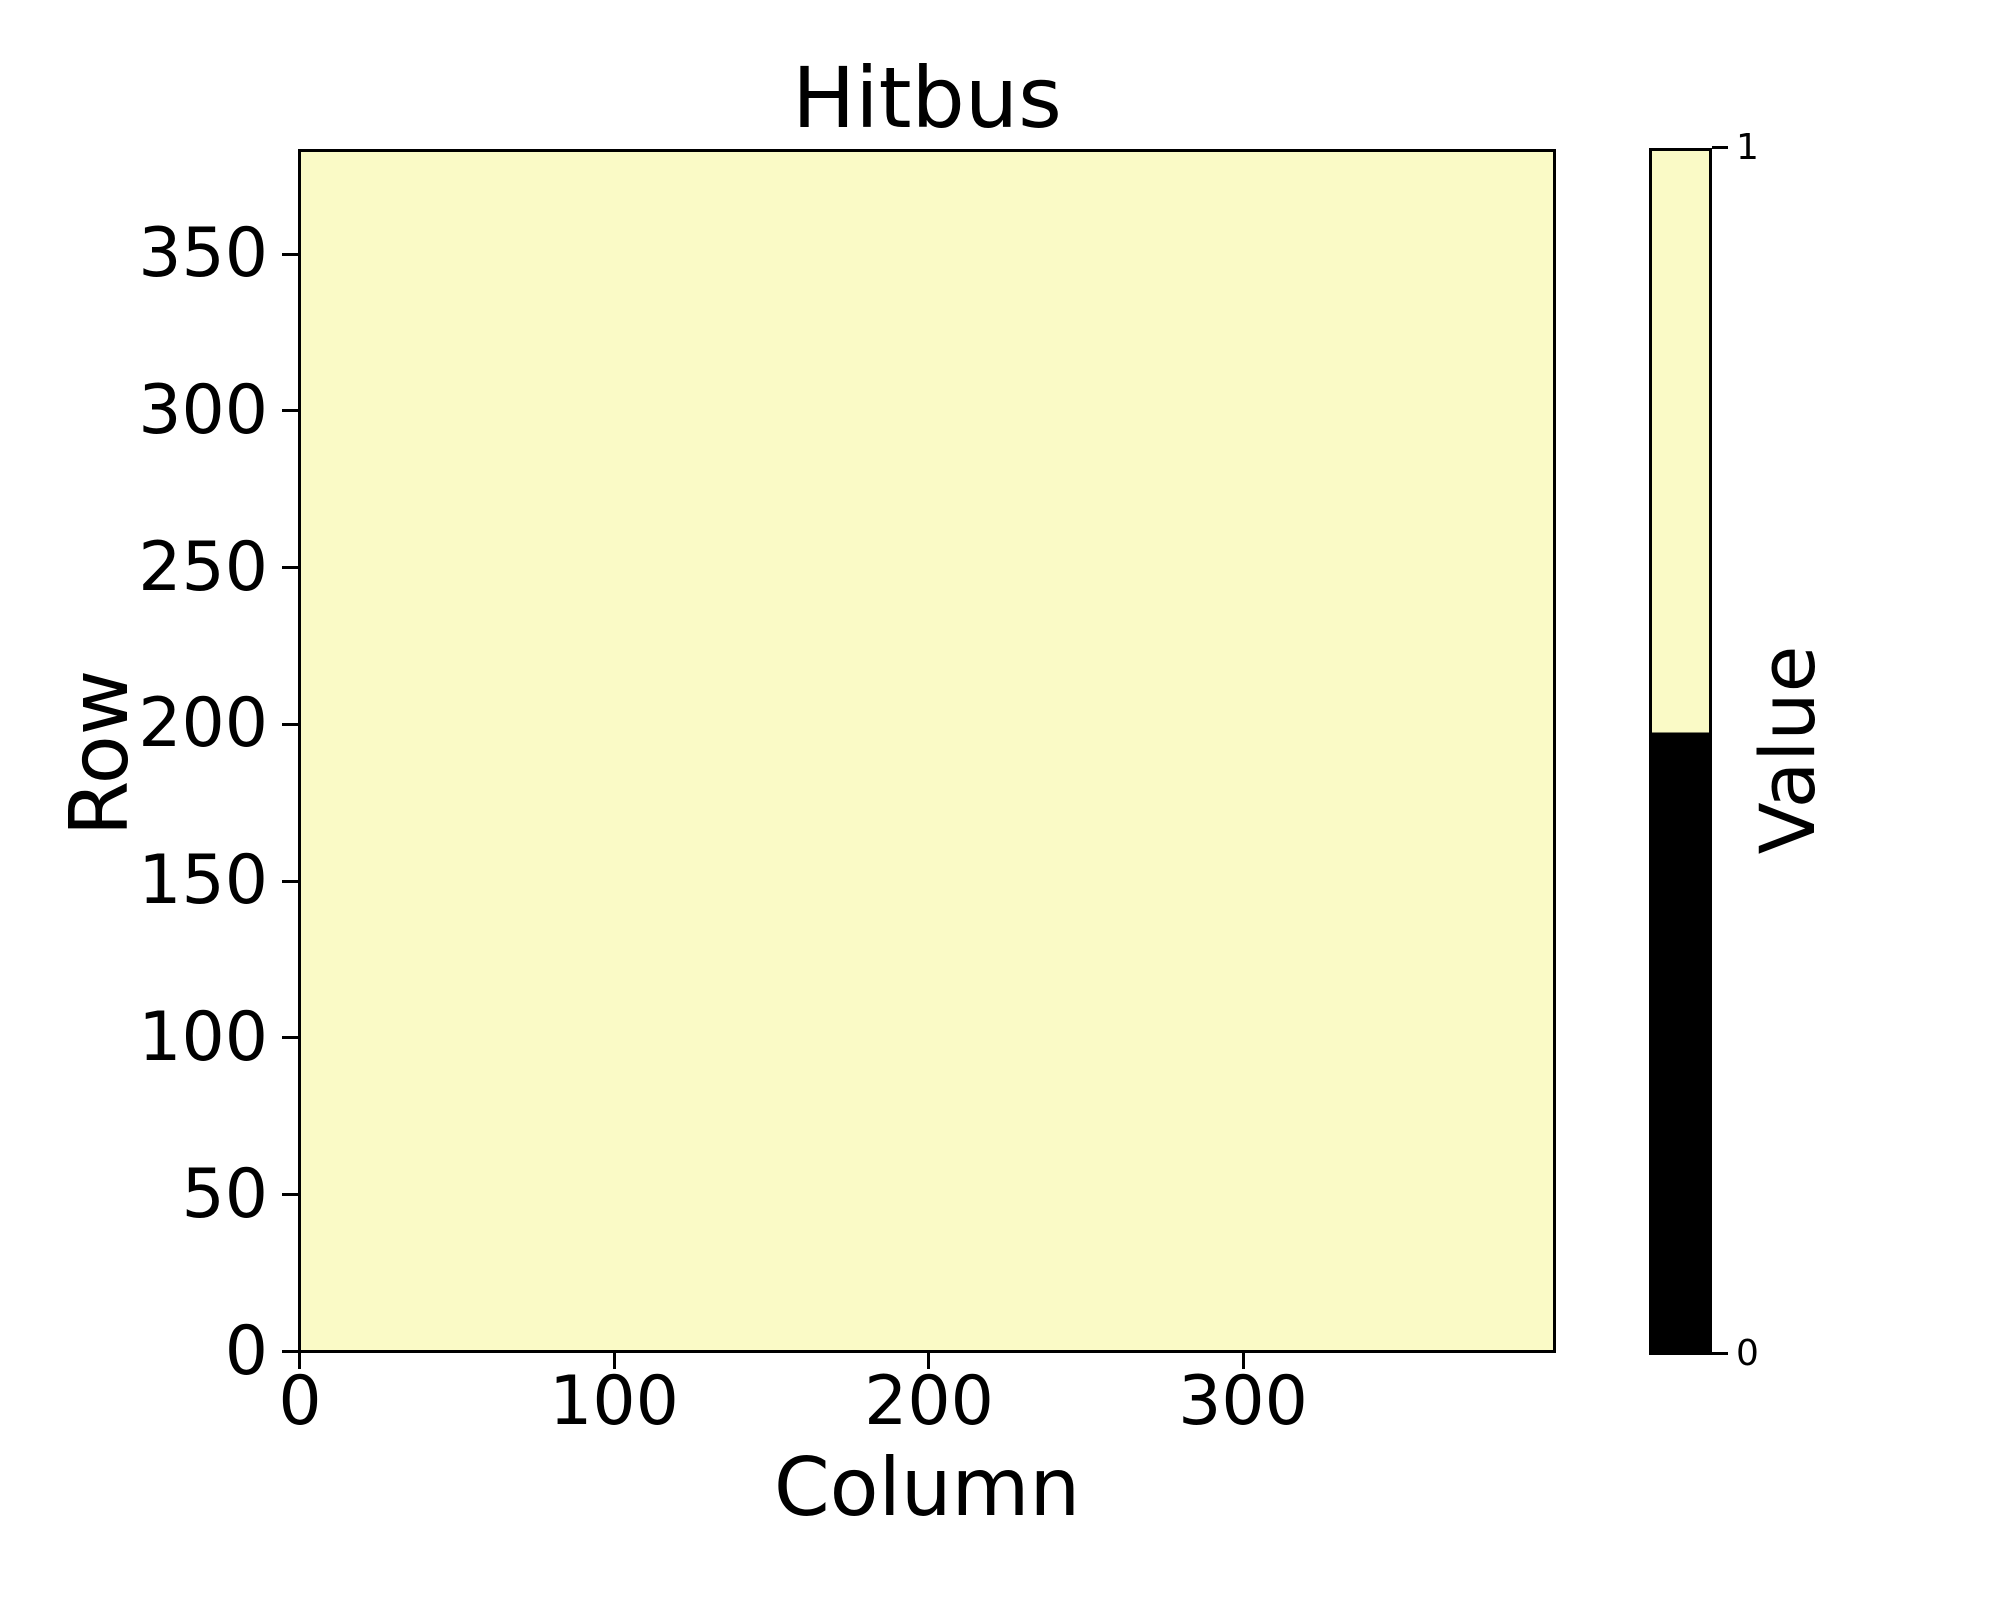  What do you see at coordinates (927, 98) in the screenshot?
I see `chart-title: Hitbus` at bounding box center [927, 98].